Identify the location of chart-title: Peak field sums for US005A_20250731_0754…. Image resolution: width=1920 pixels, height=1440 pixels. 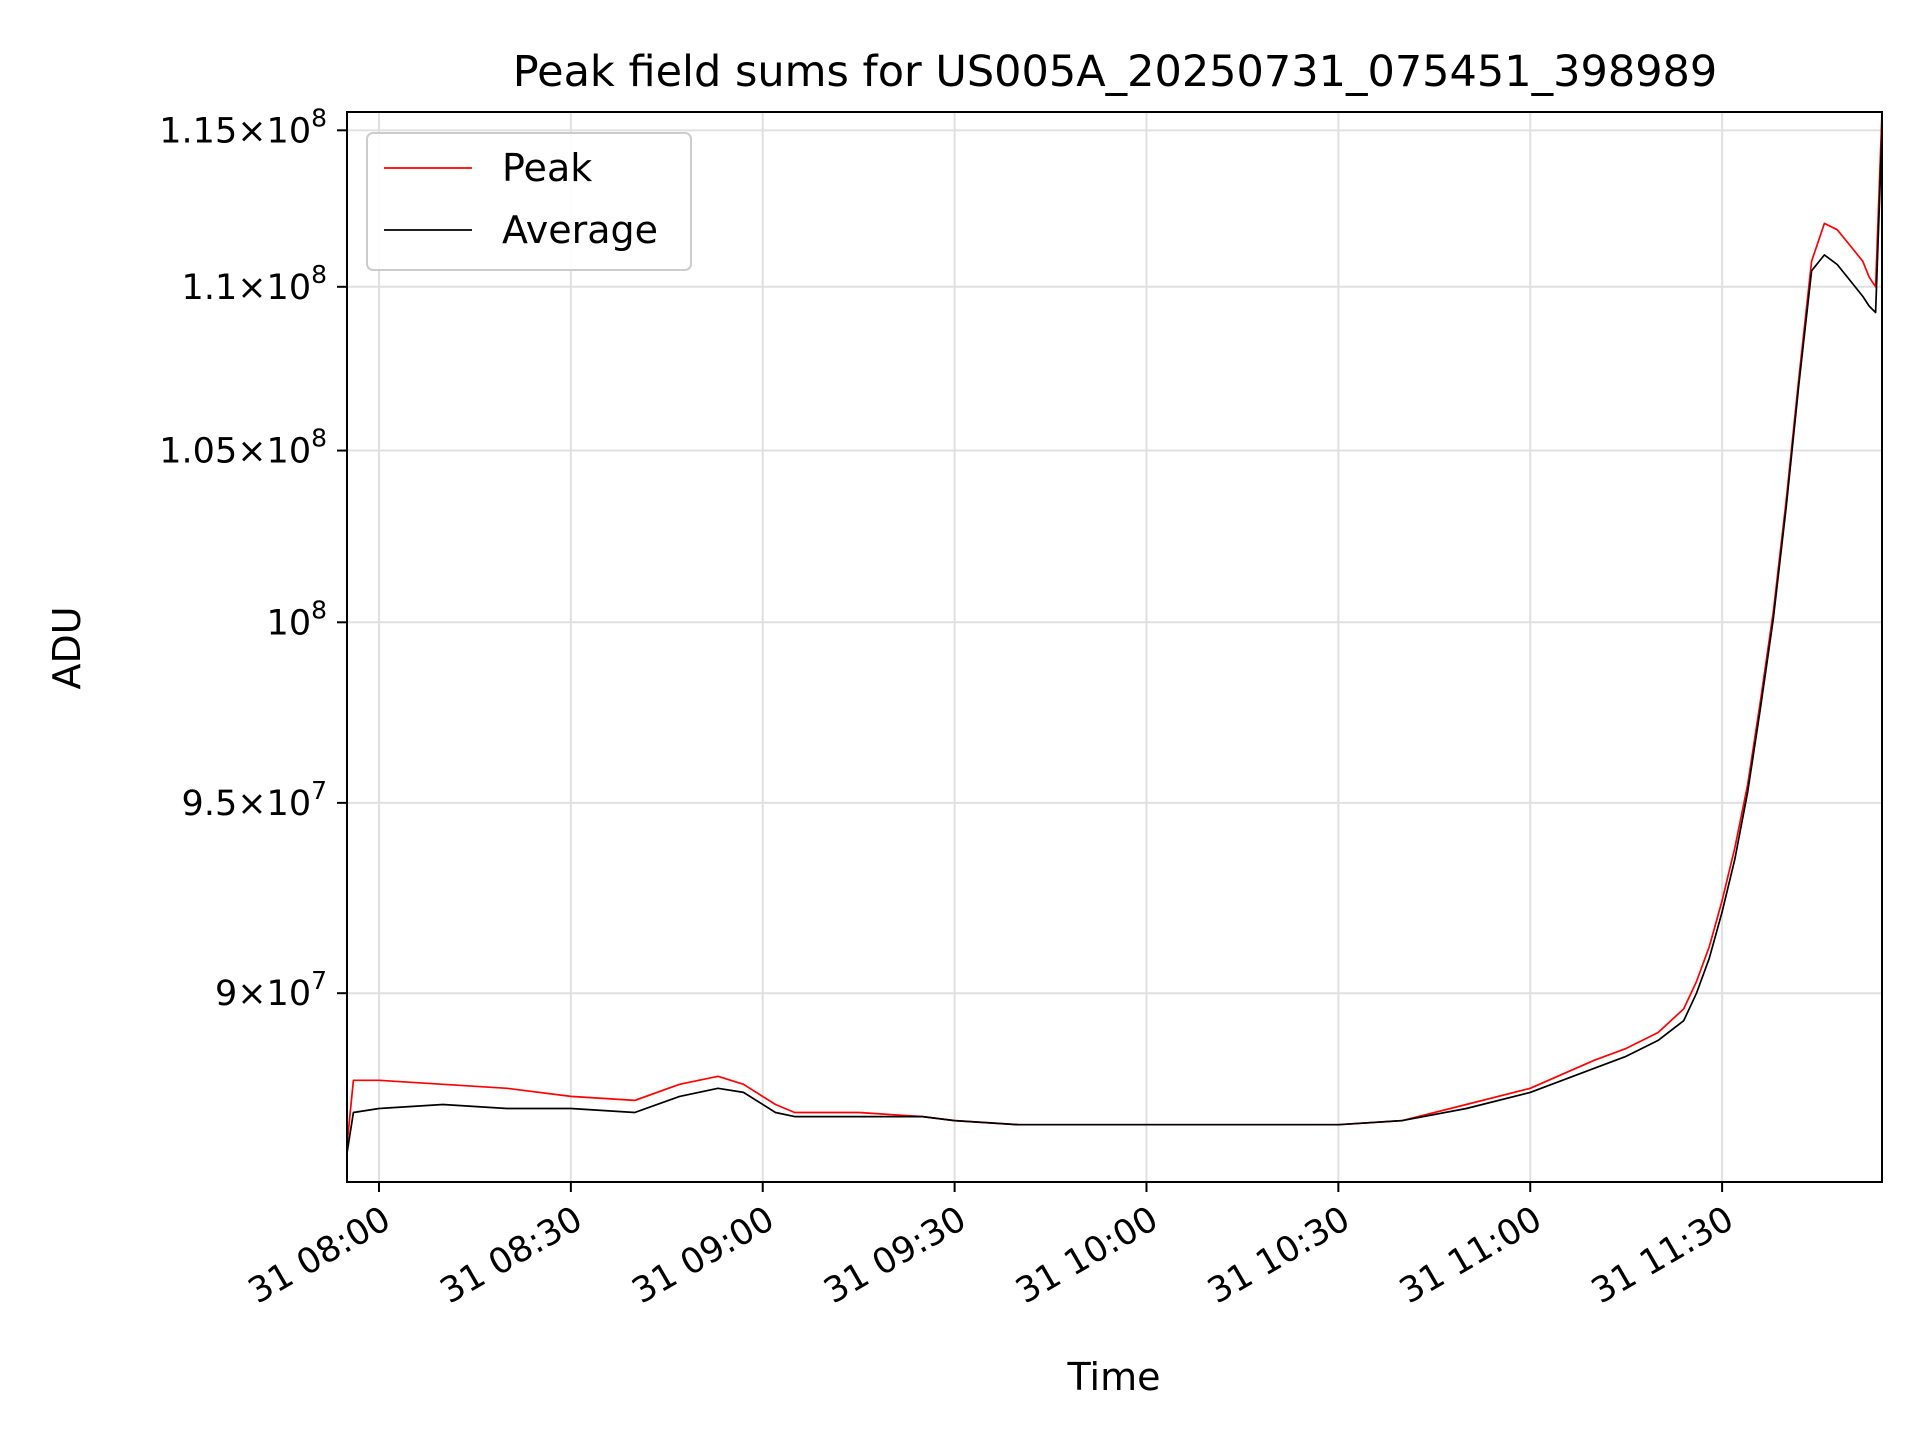
(1115, 72).